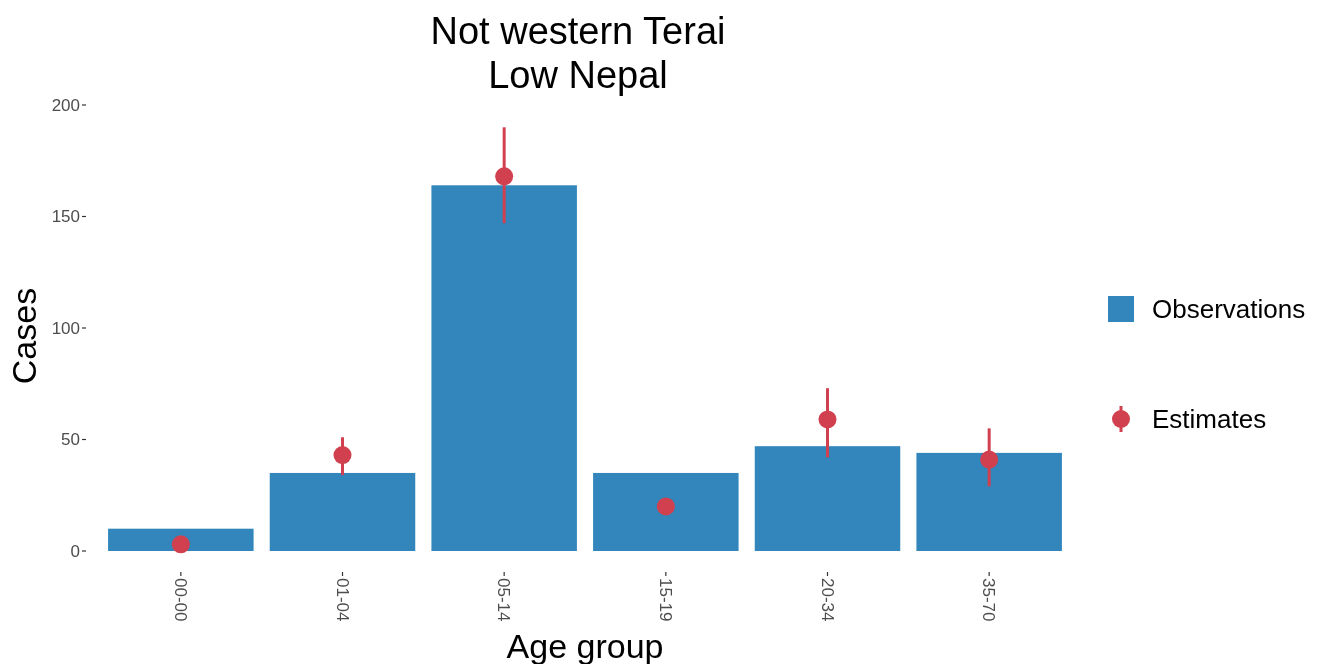 This screenshot has height=664, width=1328. What do you see at coordinates (578, 53) in the screenshot?
I see `chart-title: Not western Terai Low Nepal` at bounding box center [578, 53].